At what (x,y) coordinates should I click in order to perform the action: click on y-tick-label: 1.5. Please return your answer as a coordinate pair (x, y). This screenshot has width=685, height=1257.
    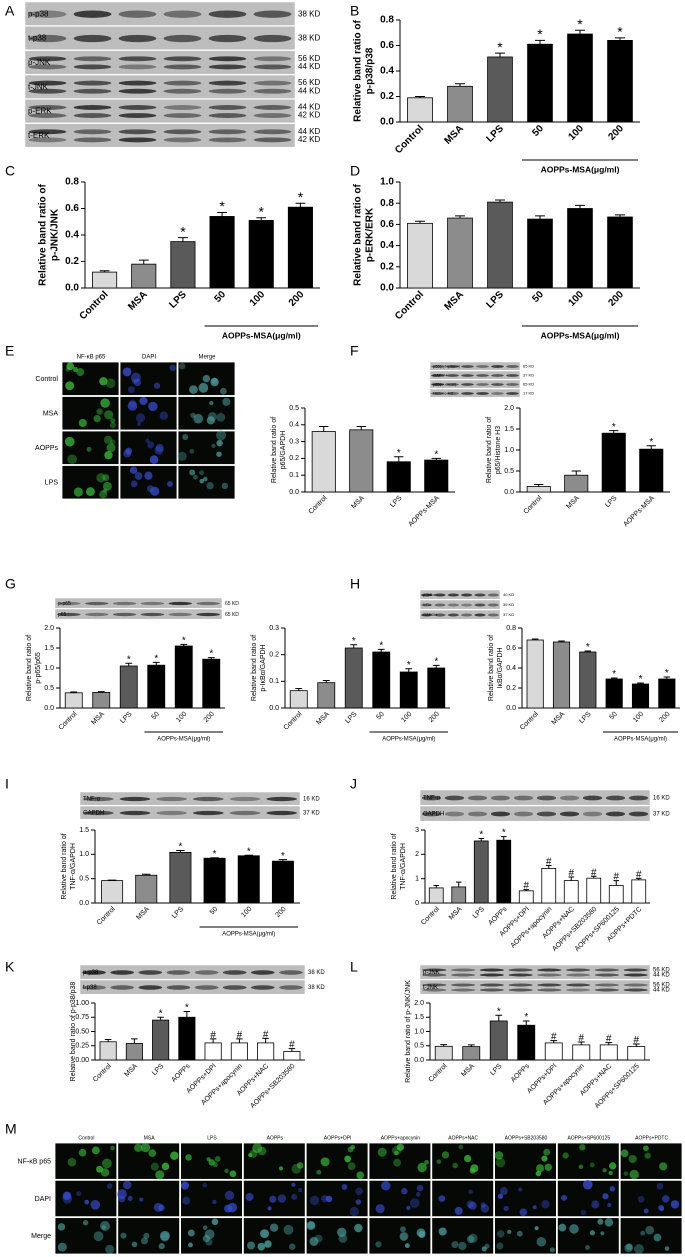
    Looking at the image, I should click on (509, 429).